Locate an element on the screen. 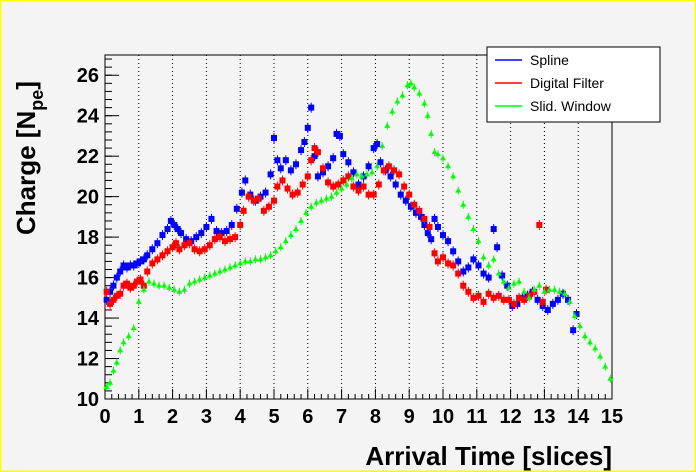 The width and height of the screenshot is (696, 472). x-tick-label: 13 is located at coordinates (544, 417).